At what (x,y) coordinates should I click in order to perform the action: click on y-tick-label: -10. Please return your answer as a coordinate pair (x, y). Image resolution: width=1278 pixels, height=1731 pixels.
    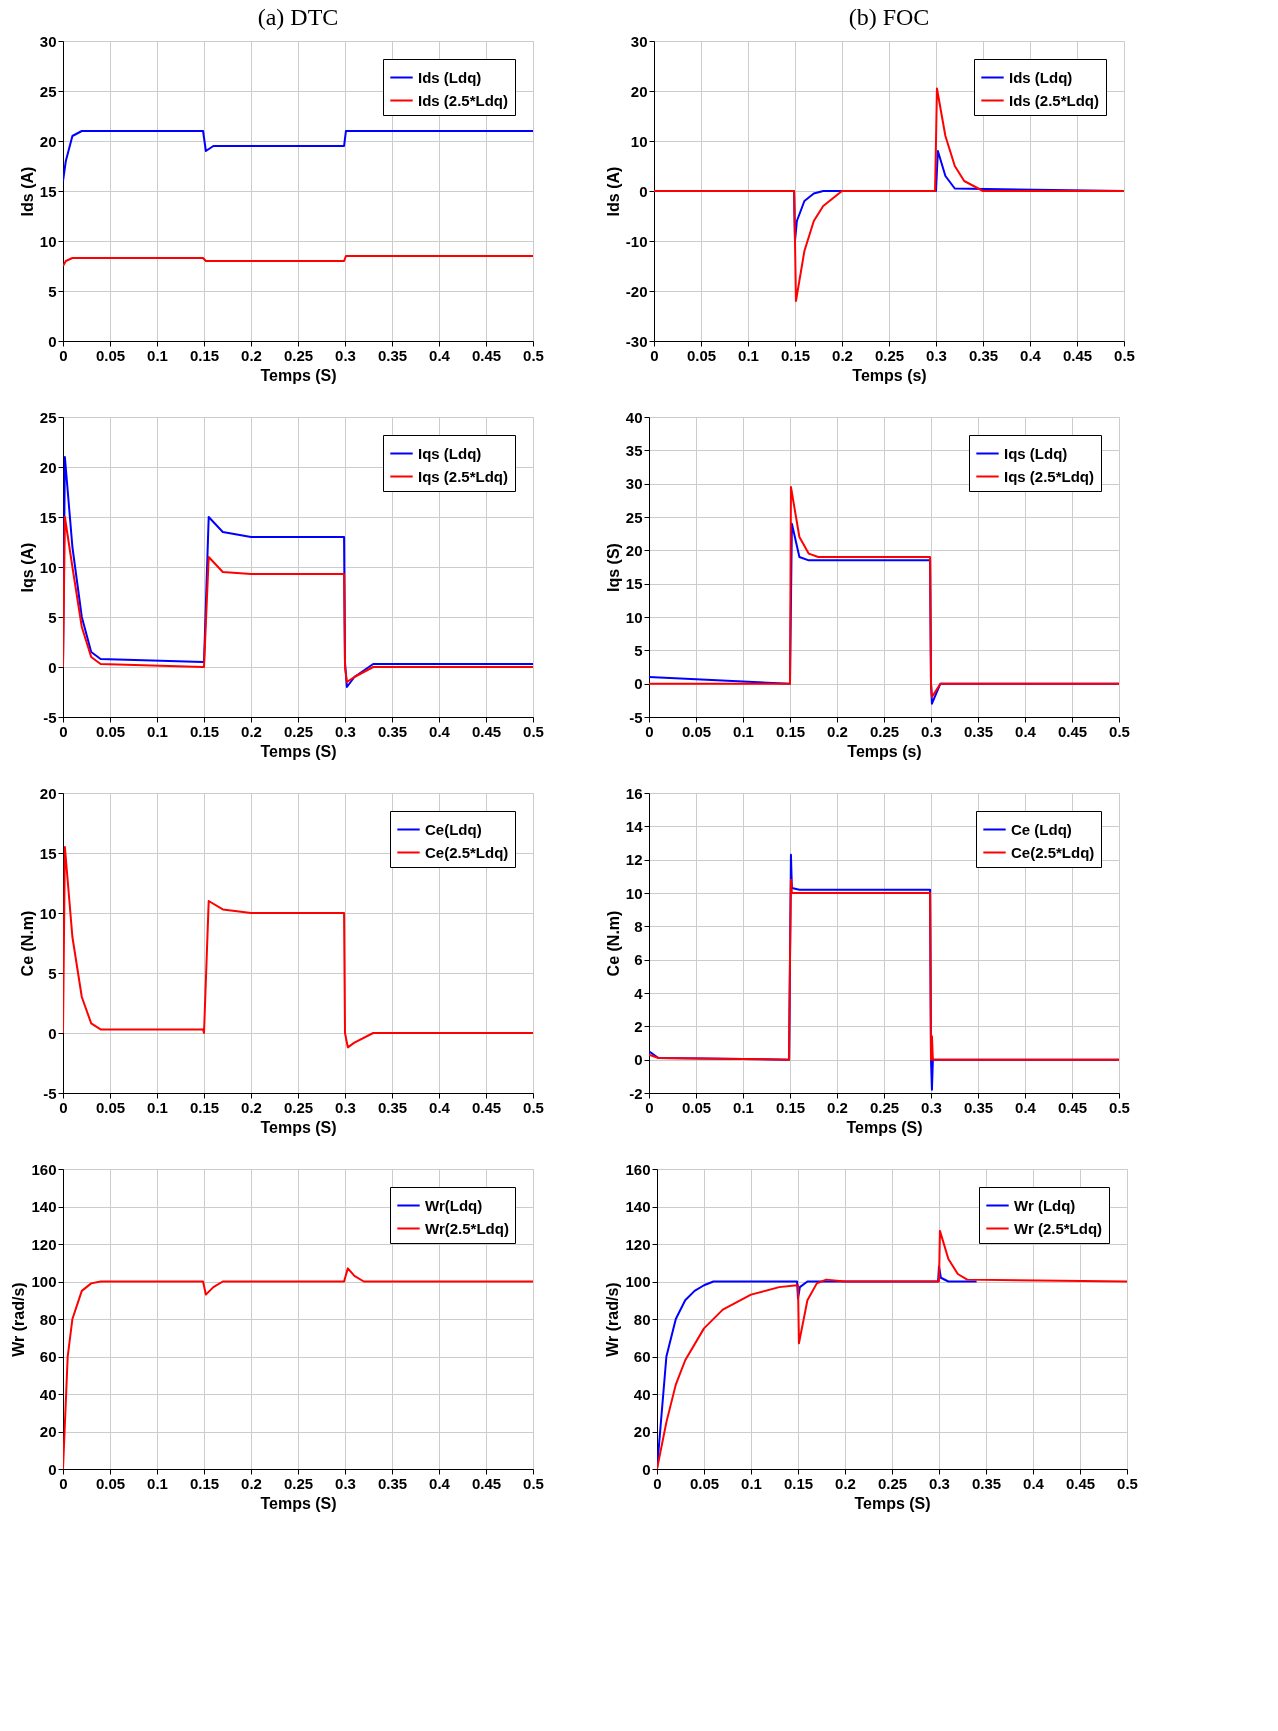
    Looking at the image, I should click on (636, 241).